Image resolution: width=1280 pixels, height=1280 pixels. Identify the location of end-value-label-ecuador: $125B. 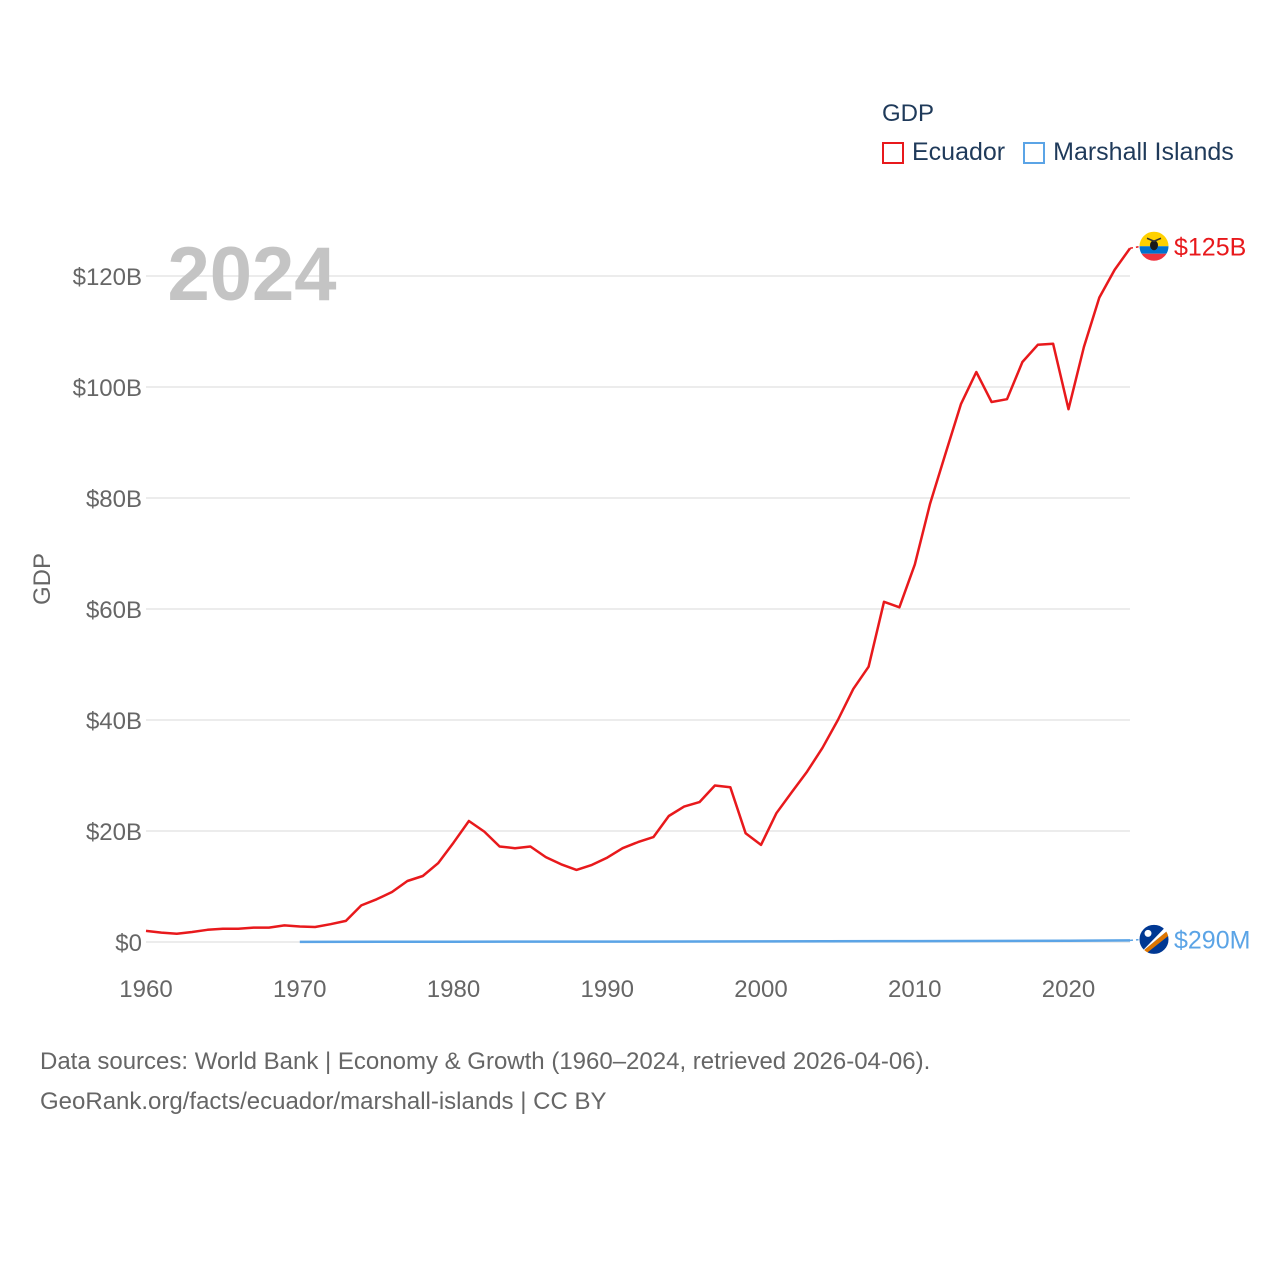
(1210, 247).